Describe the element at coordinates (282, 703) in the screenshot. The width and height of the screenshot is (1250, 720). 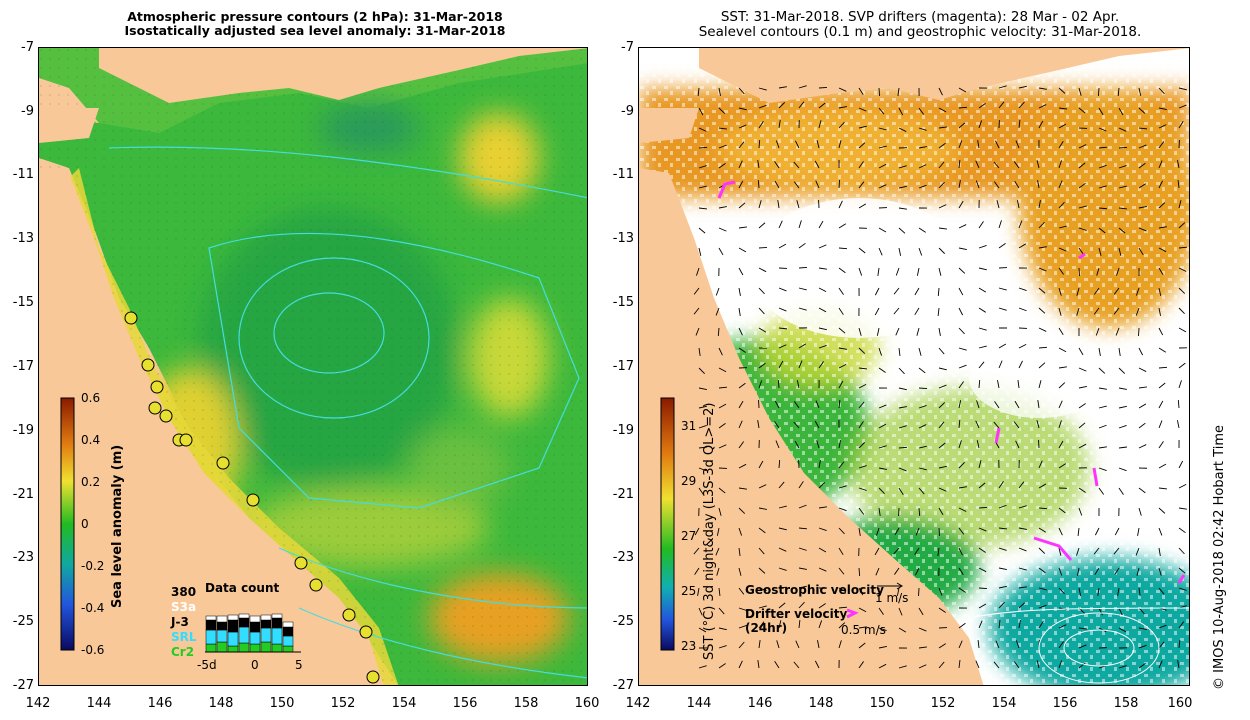
I see `xtick: 150` at that location.